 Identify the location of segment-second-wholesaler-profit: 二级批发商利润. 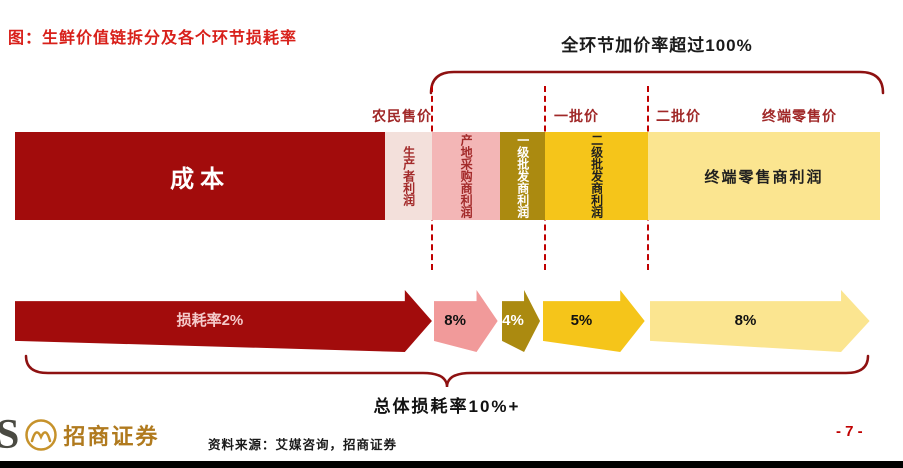
(597, 176).